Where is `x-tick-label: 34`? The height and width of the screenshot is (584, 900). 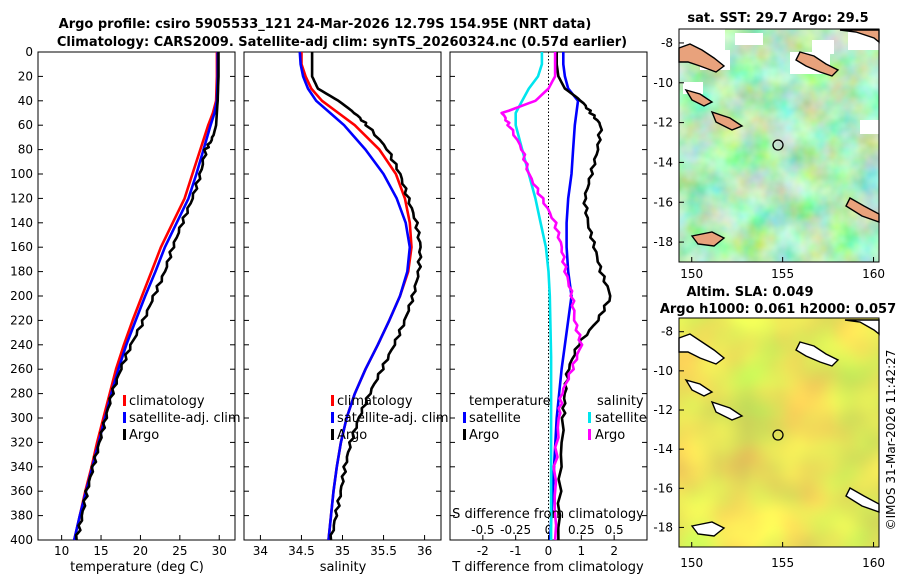
x-tick-label: 34 is located at coordinates (260, 551).